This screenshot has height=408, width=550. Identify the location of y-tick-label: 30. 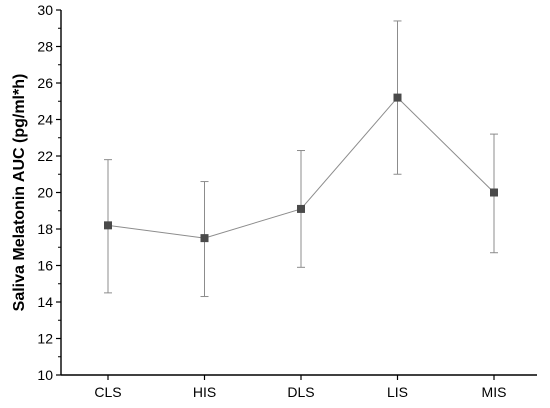
(45, 10).